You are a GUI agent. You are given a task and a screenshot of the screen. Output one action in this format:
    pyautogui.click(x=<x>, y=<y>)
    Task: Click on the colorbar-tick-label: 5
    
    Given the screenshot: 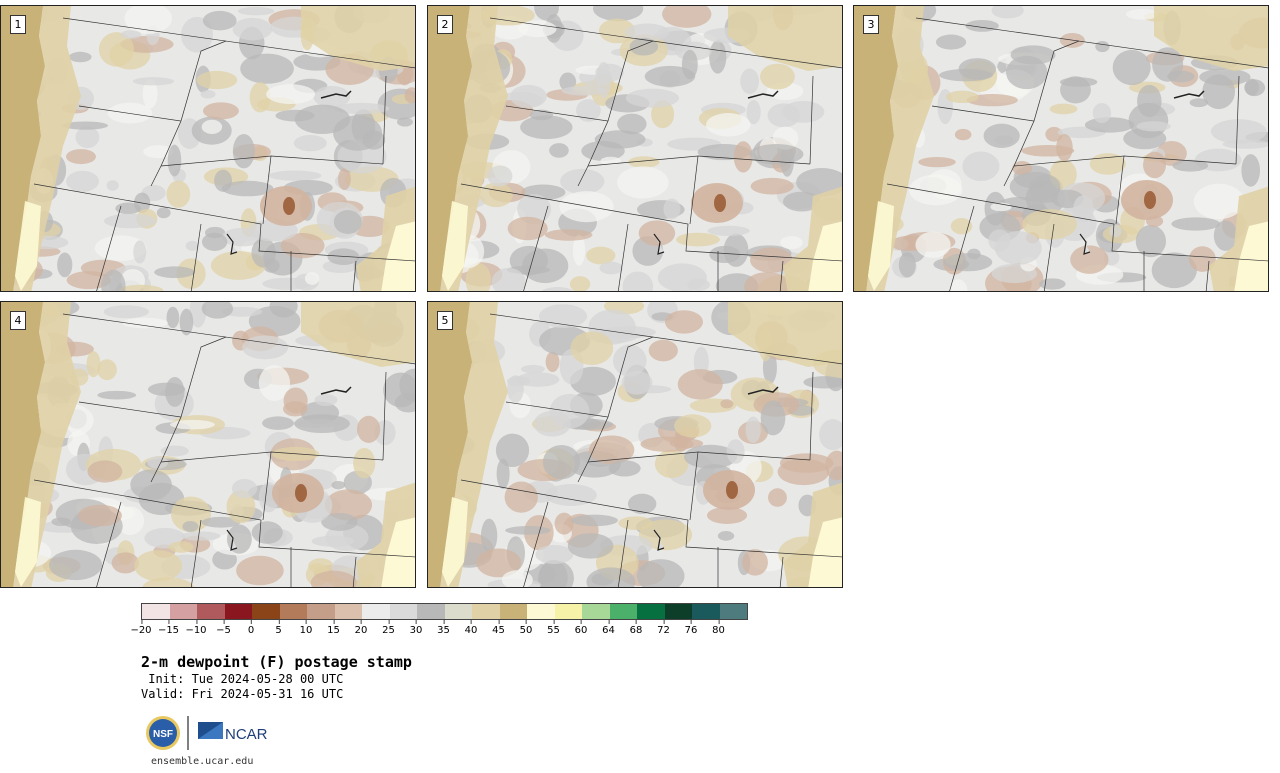 What is the action you would take?
    pyautogui.click(x=278, y=628)
    